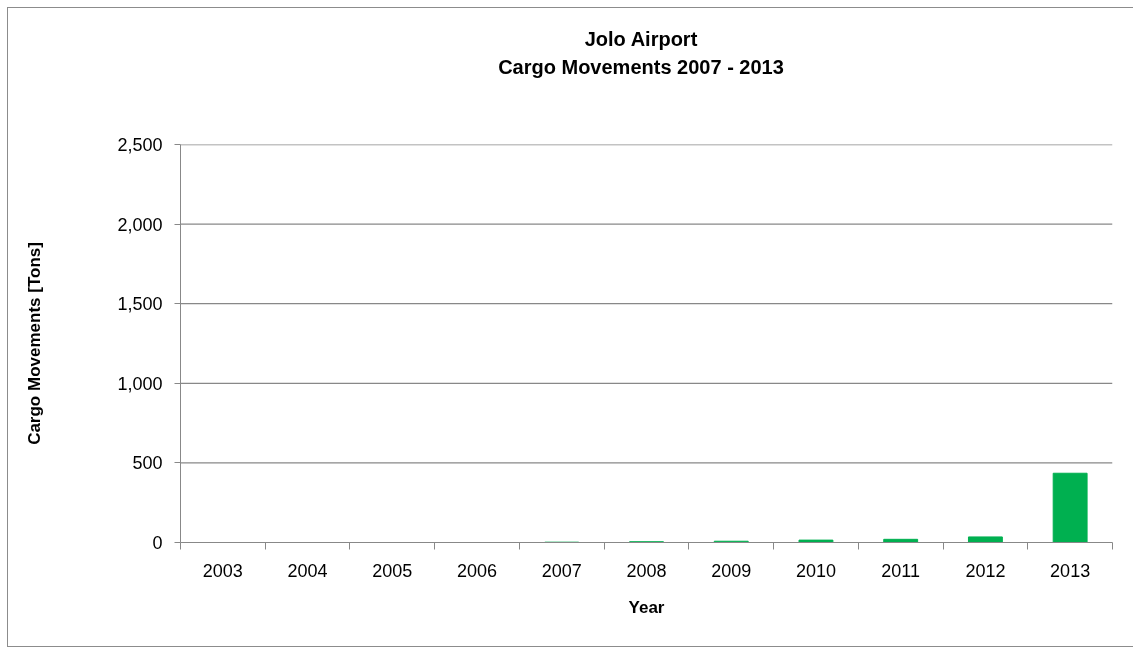  What do you see at coordinates (646, 570) in the screenshot?
I see `x-tick-label: 2008` at bounding box center [646, 570].